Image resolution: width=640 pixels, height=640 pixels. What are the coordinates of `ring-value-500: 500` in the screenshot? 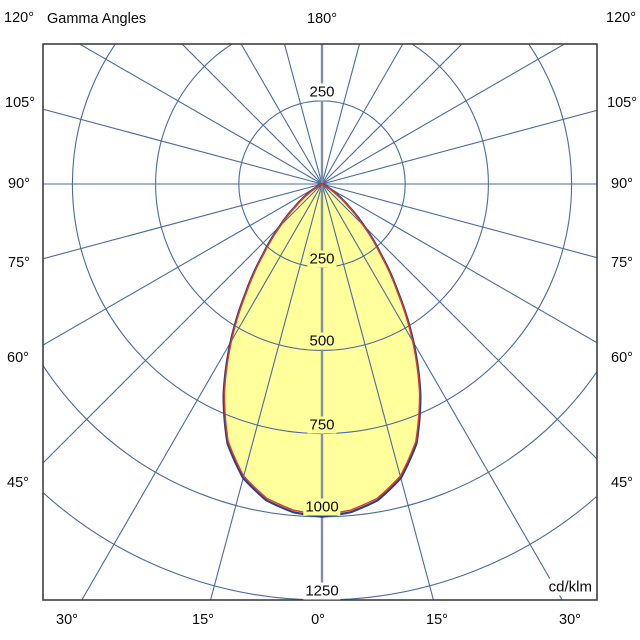 It's located at (322, 341).